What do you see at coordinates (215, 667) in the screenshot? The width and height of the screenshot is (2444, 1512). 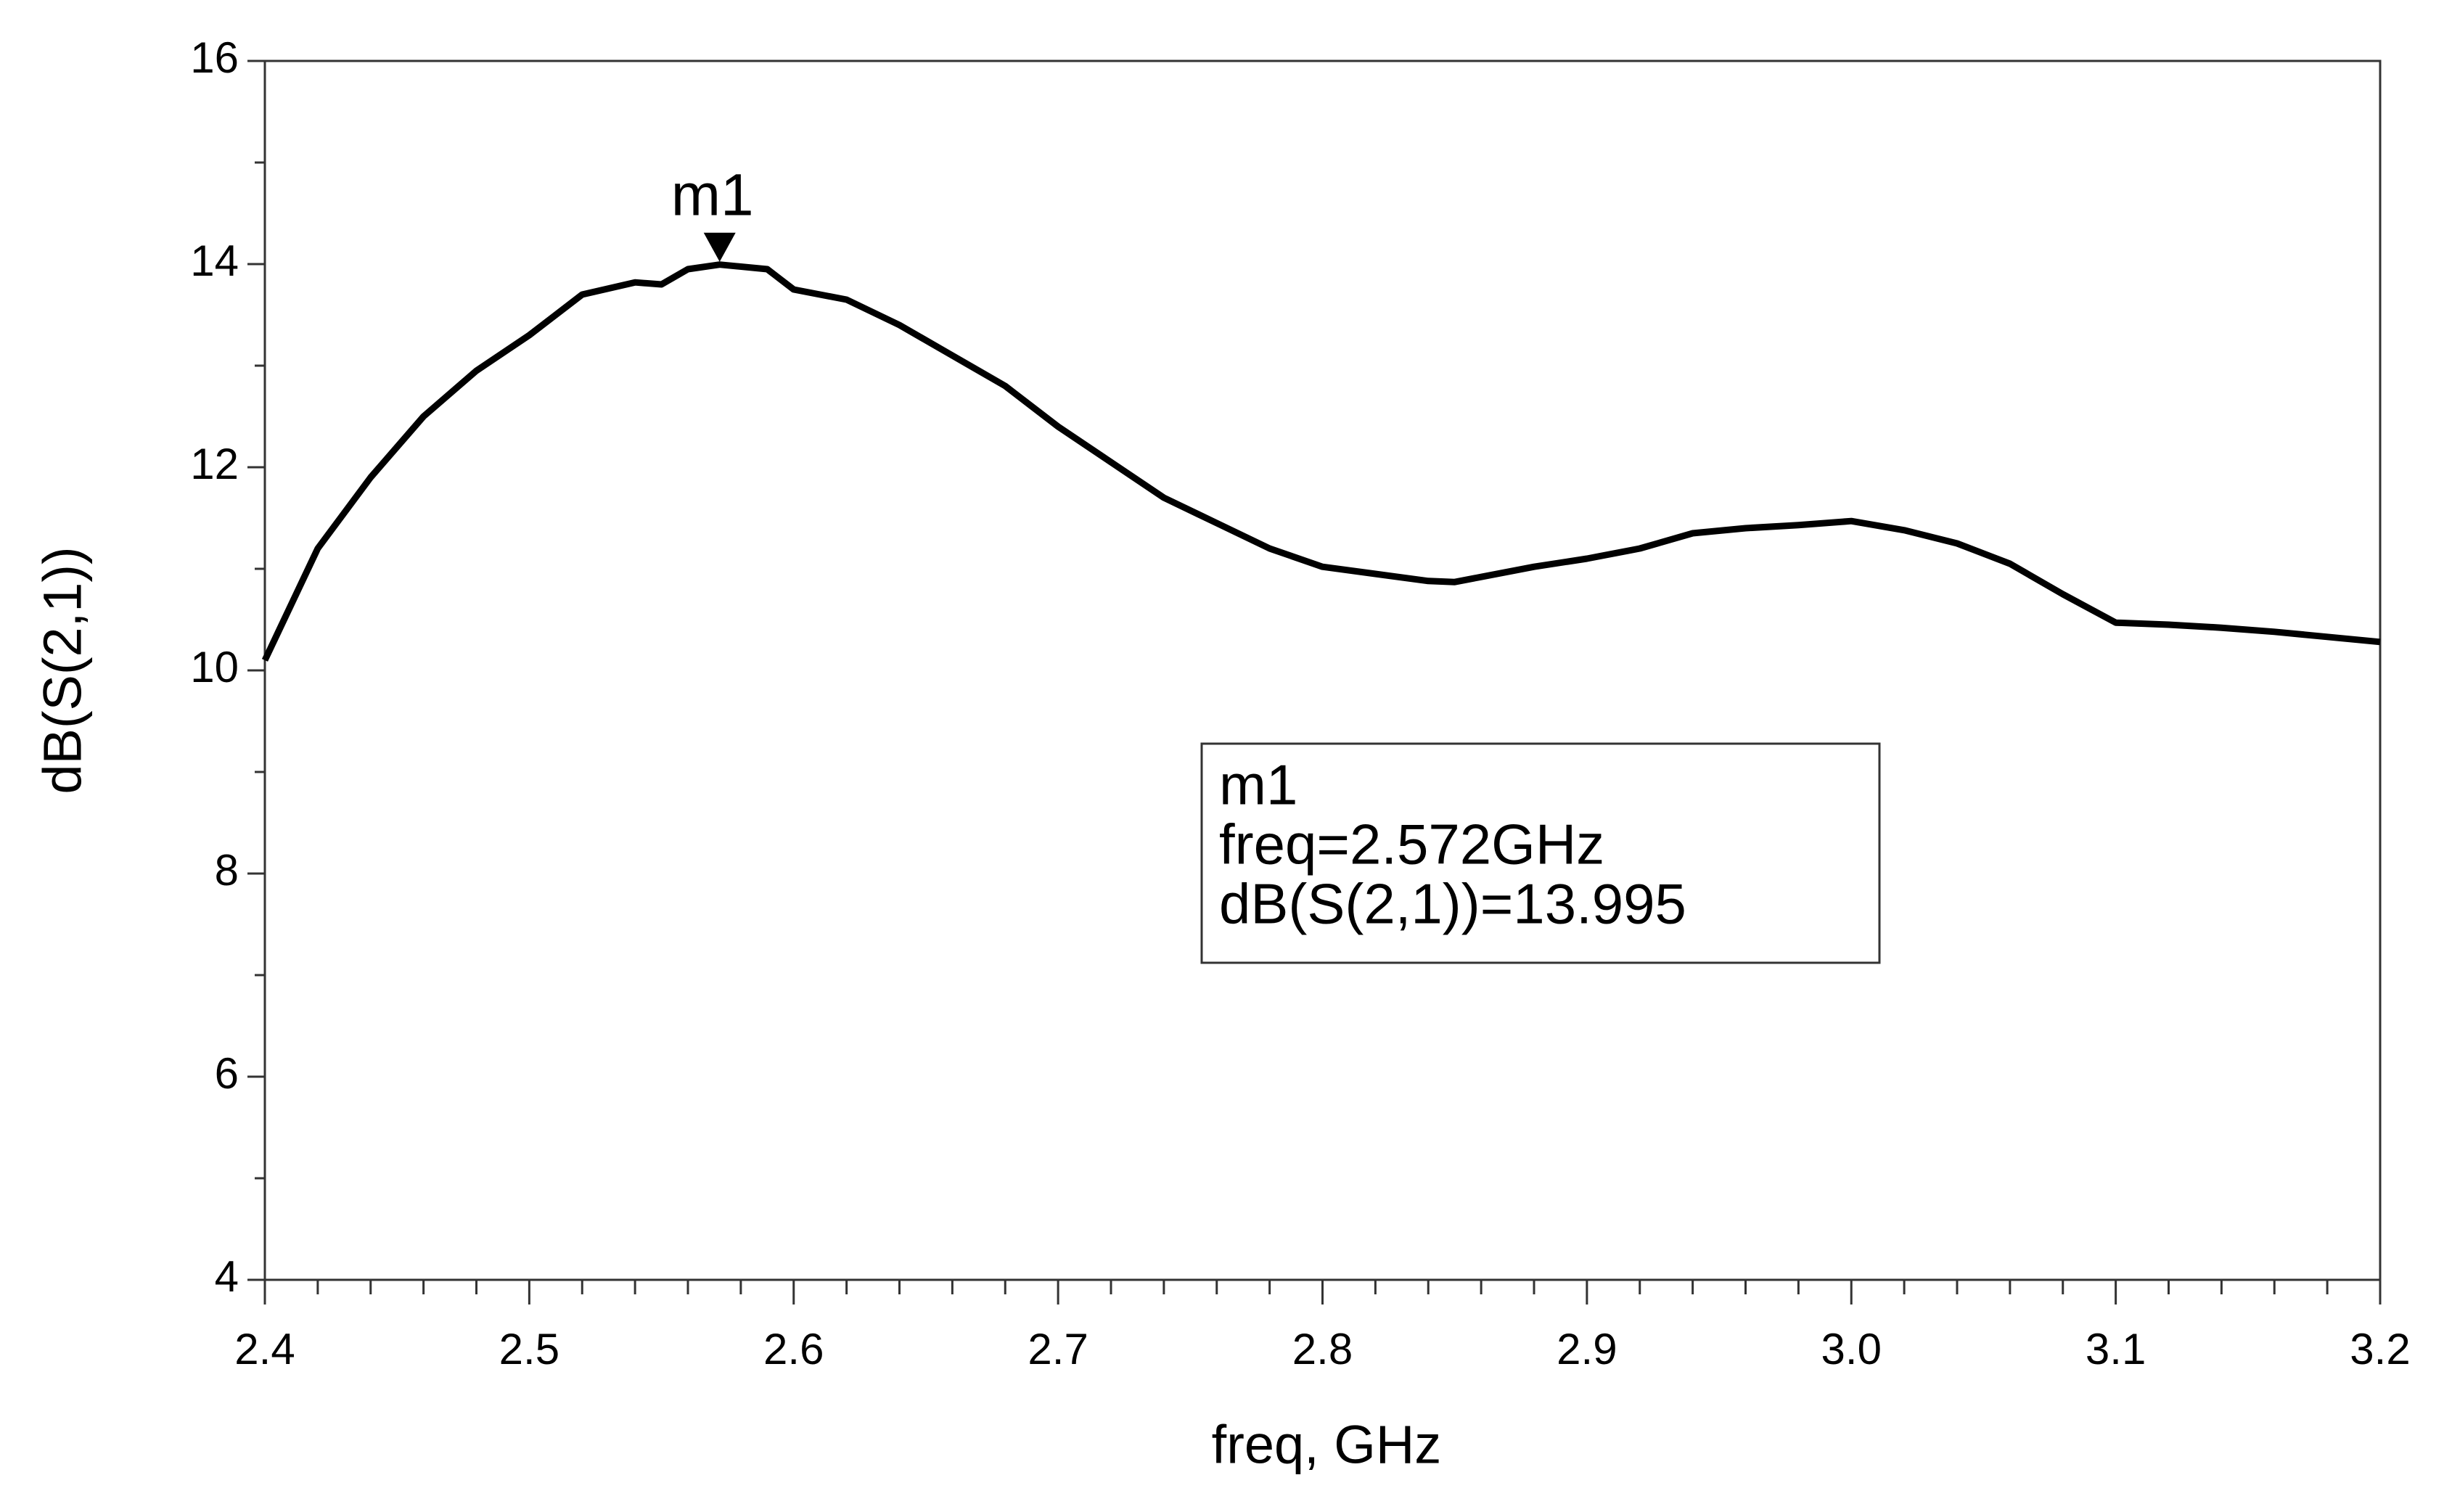 I see `y-tick-label: 10` at bounding box center [215, 667].